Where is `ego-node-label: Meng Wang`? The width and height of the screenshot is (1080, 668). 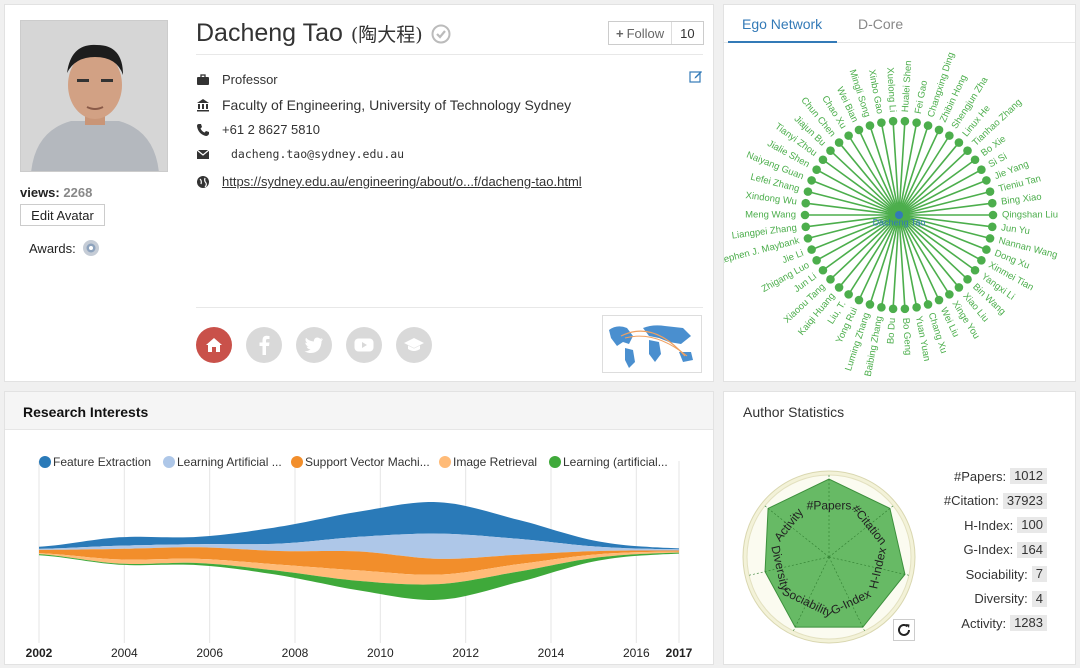
ego-node-label: Meng Wang is located at coordinates (770, 215).